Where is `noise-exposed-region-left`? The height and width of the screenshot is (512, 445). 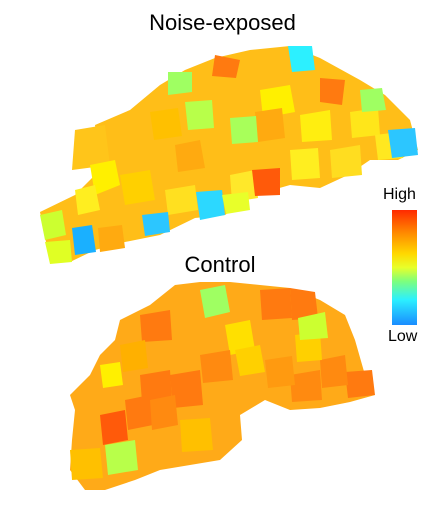 noise-exposed-region-left is located at coordinates (91, 147).